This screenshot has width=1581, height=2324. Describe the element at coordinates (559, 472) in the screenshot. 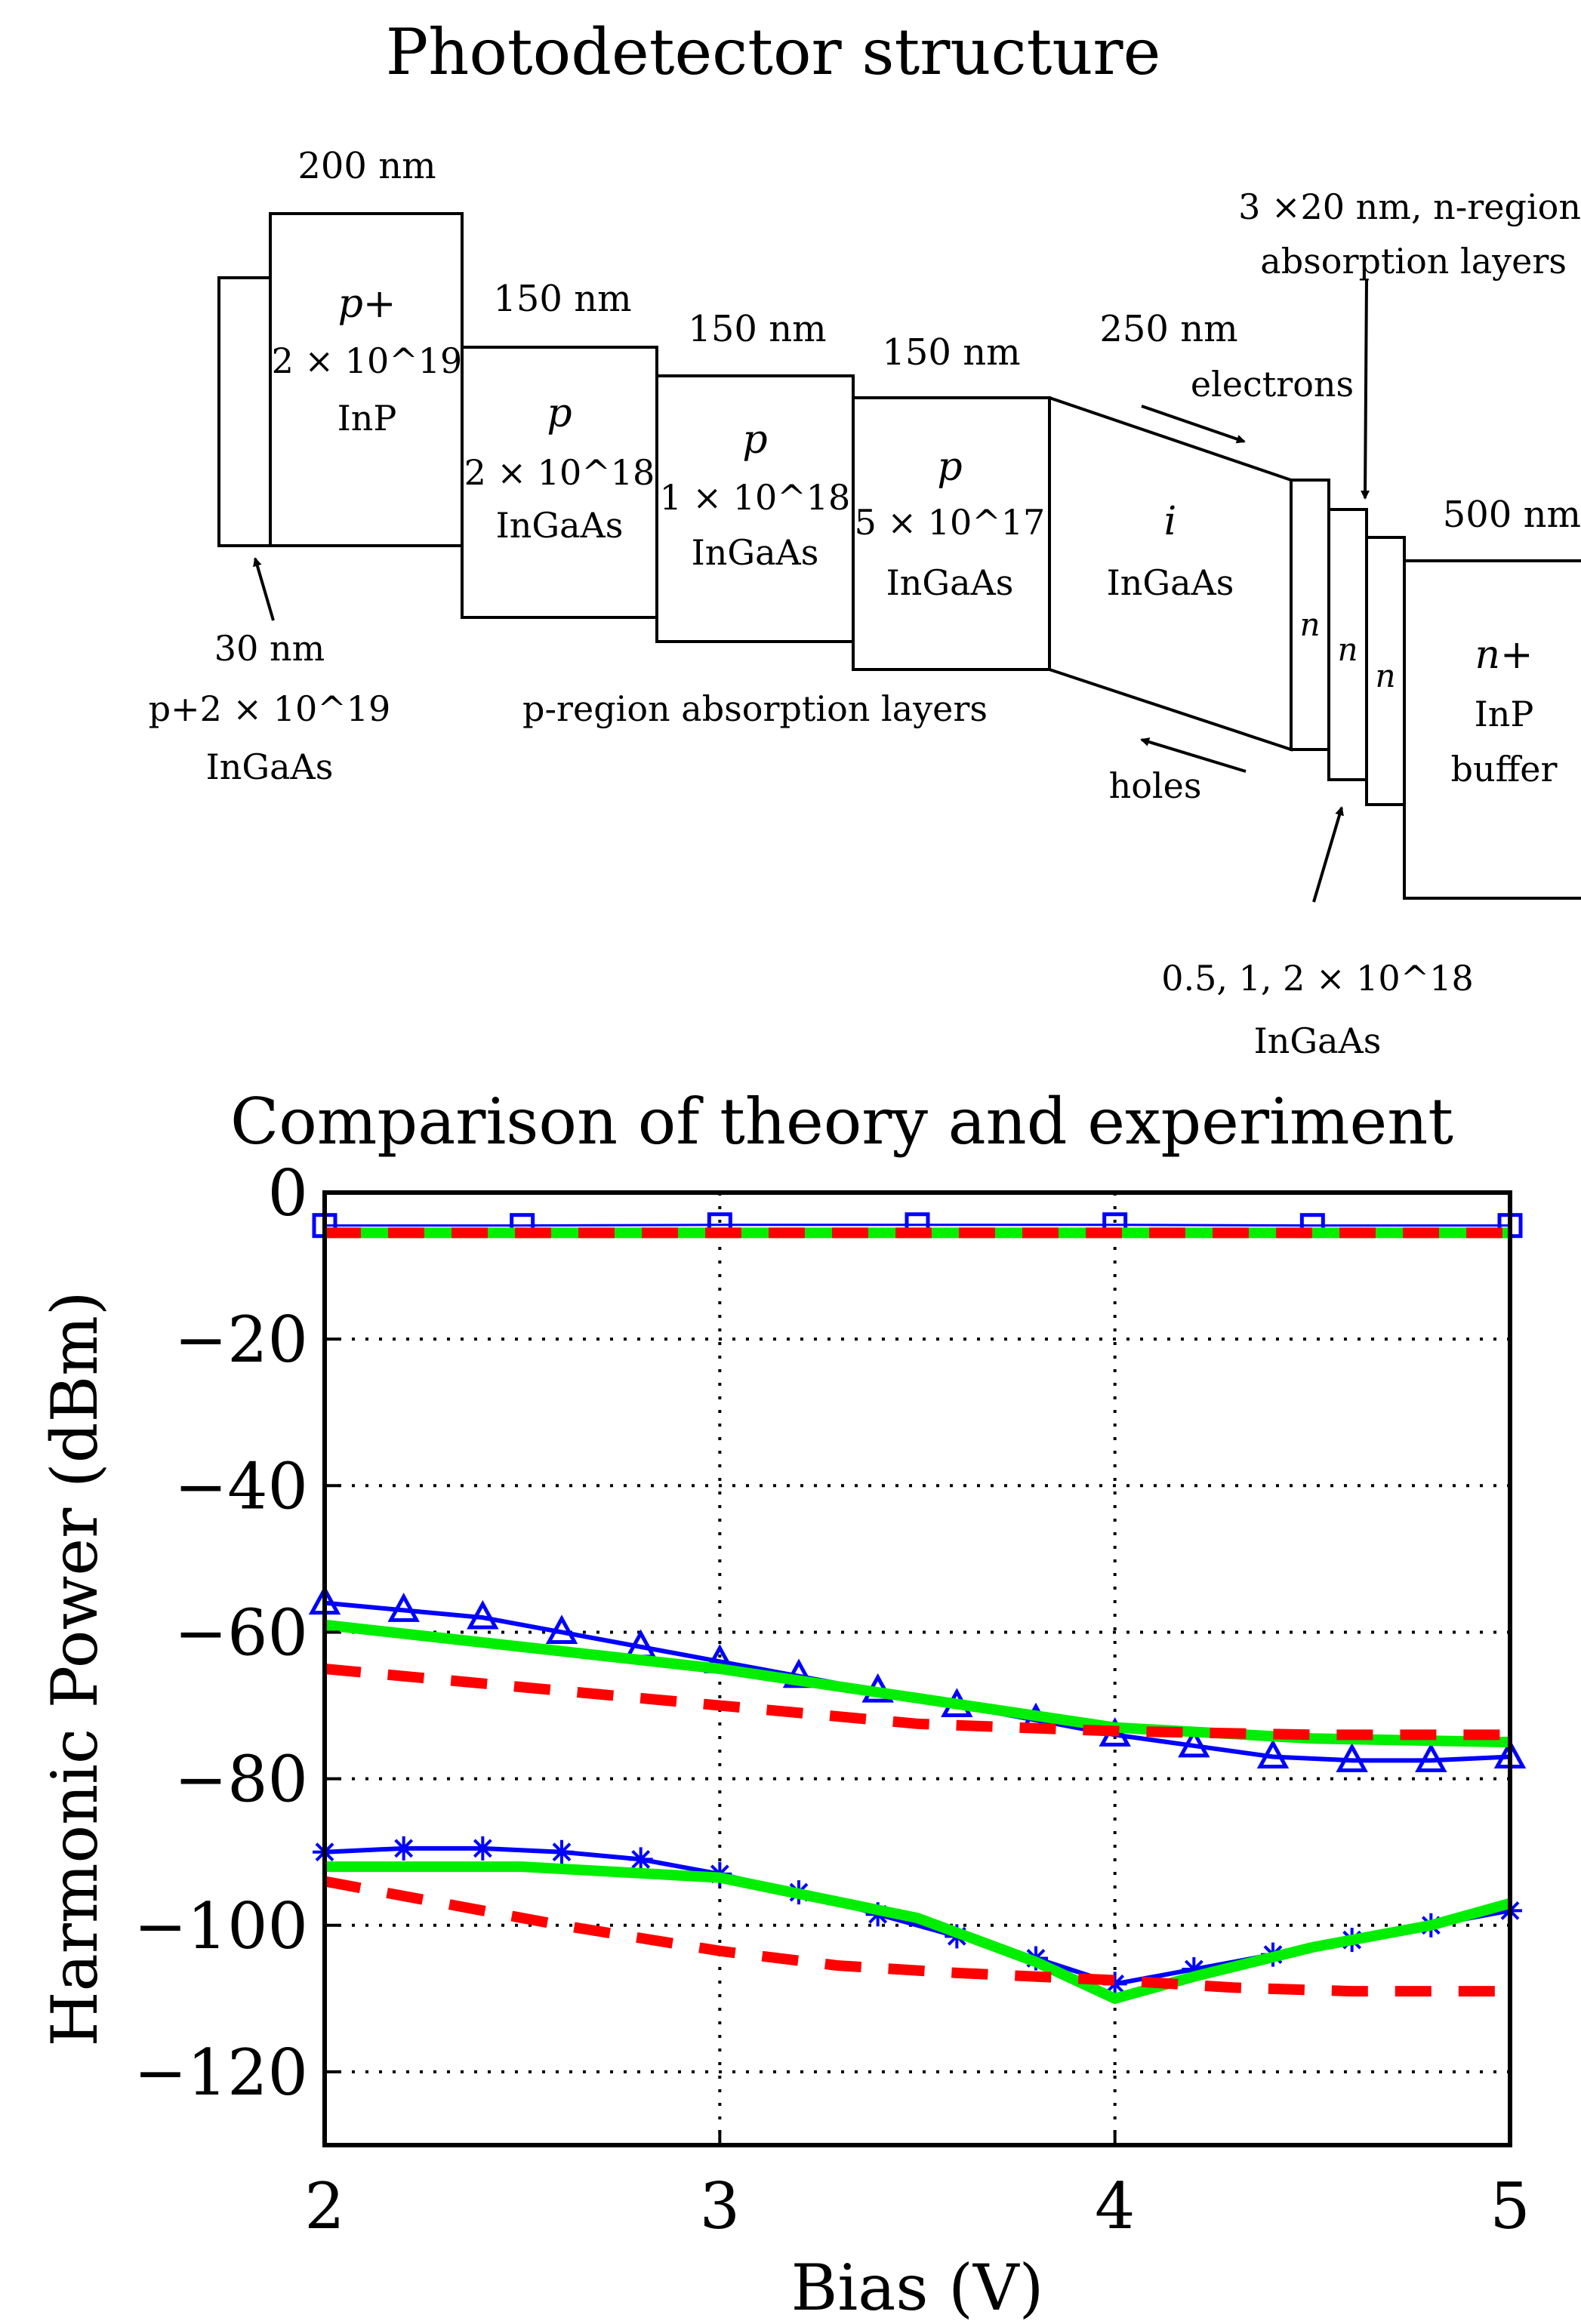

I see `svg-text: 2 × 10^18` at that location.